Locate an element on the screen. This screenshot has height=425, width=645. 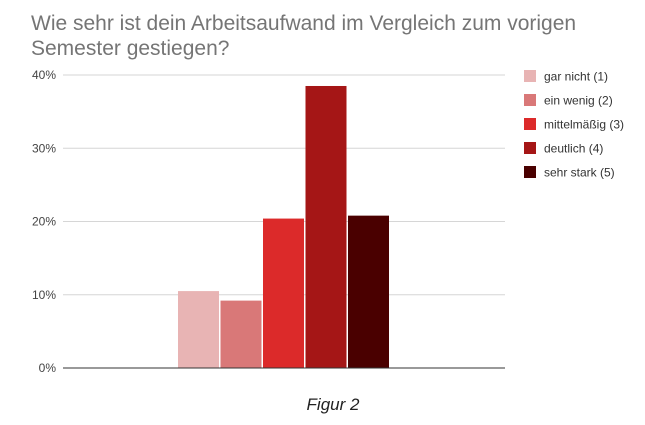
y-tick-label: 30% is located at coordinates (44, 148).